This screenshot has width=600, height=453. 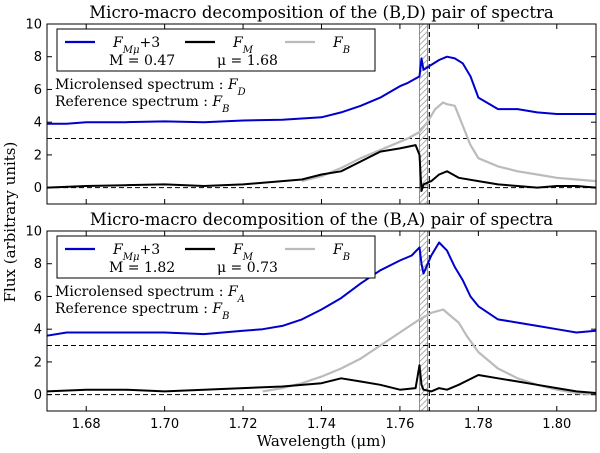 I want to click on microlensed-label: Microlensed spectrum : FA, so click(x=150, y=294).